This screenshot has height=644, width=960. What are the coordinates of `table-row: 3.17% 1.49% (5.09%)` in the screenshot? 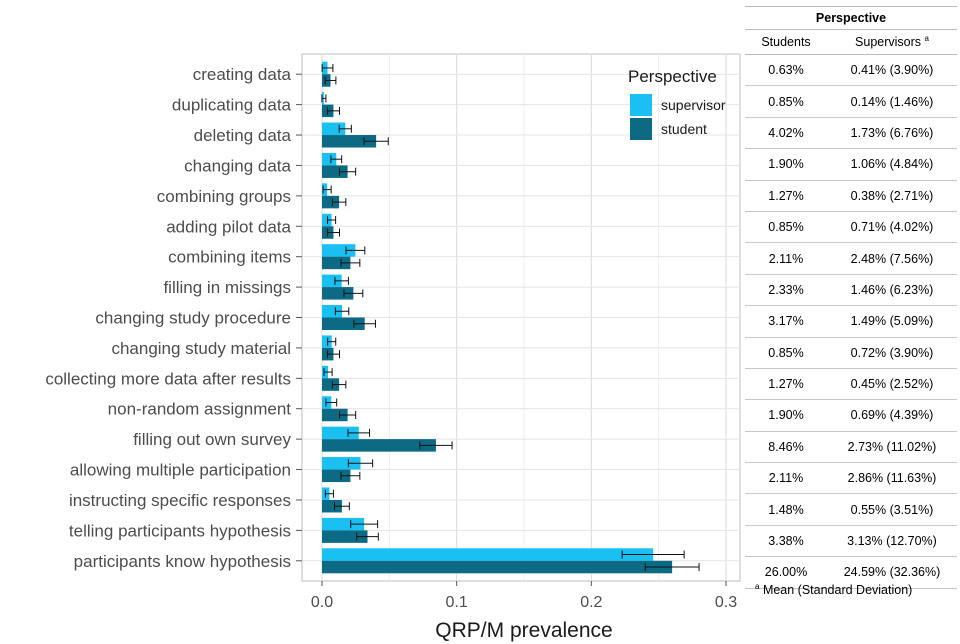 It's located at (851, 321).